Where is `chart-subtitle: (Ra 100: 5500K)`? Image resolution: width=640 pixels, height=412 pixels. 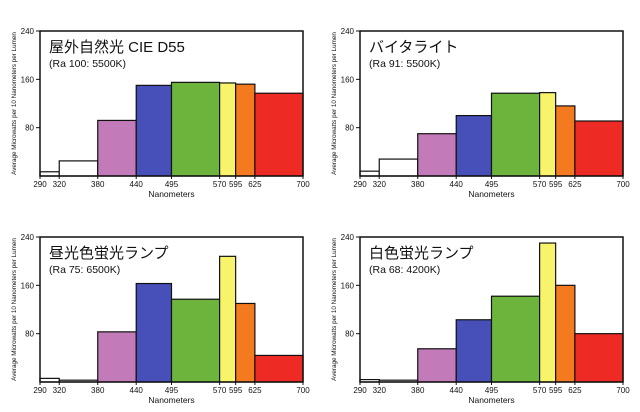 chart-subtitle: (Ra 100: 5500K) is located at coordinates (87, 64).